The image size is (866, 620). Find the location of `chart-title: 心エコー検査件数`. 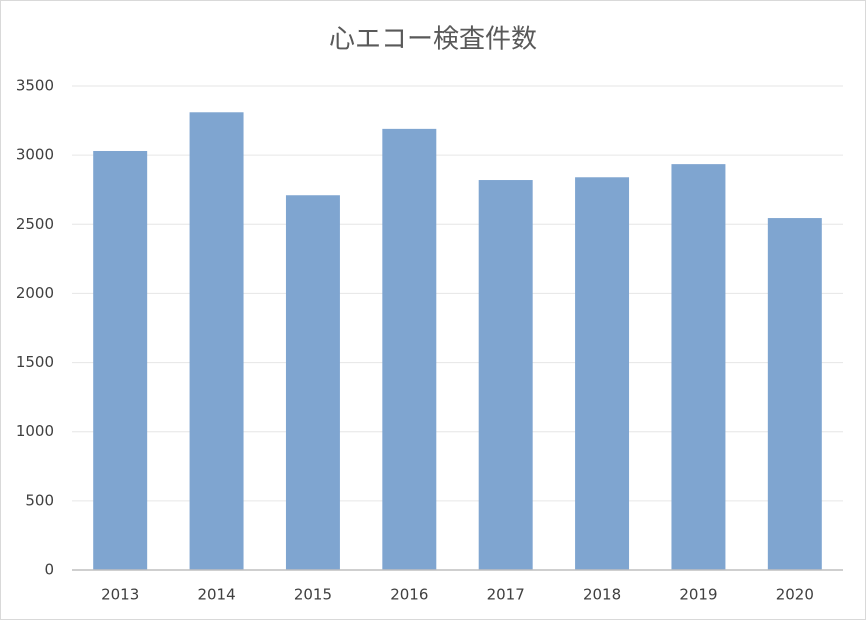

chart-title: 心エコー検査件数 is located at coordinates (433, 40).